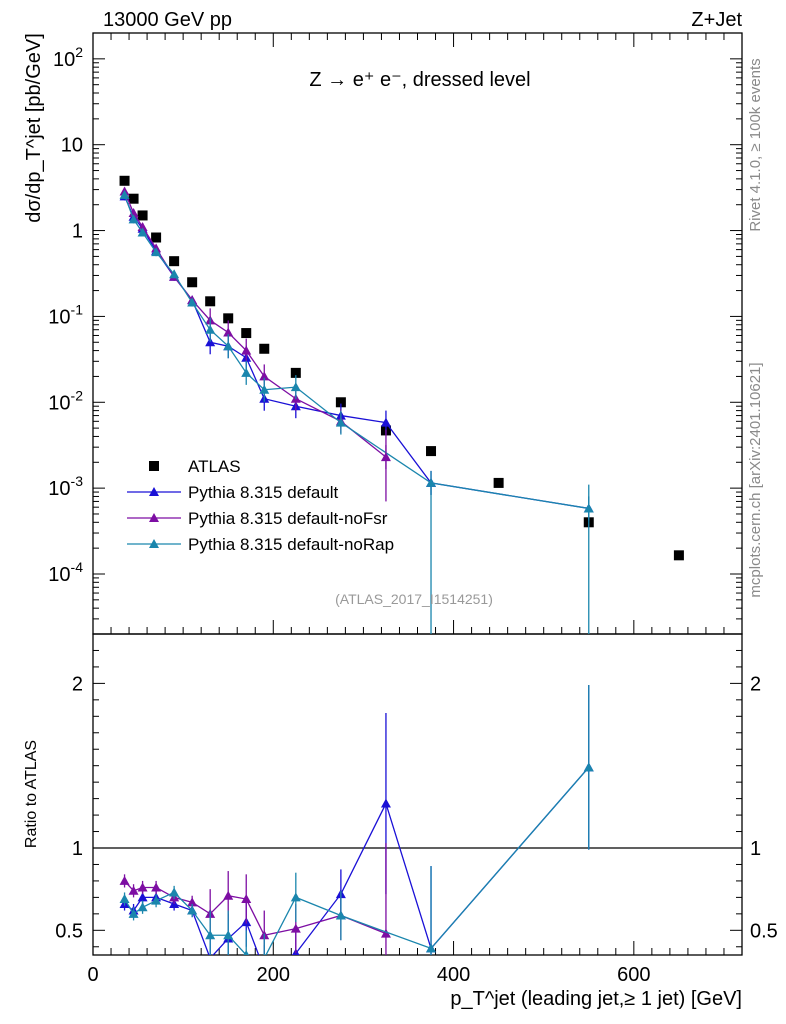 This screenshot has height=1024, width=786. Describe the element at coordinates (255, 324) in the screenshot. I see `main-series-line` at that location.